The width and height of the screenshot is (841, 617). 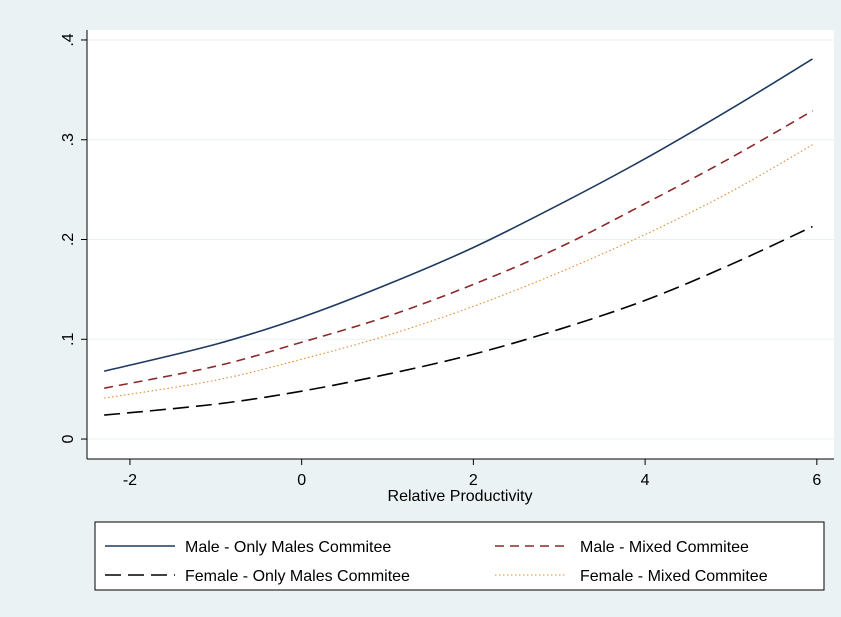 What do you see at coordinates (664, 547) in the screenshot?
I see `legend-label-1: Male - Mixed Commitee` at bounding box center [664, 547].